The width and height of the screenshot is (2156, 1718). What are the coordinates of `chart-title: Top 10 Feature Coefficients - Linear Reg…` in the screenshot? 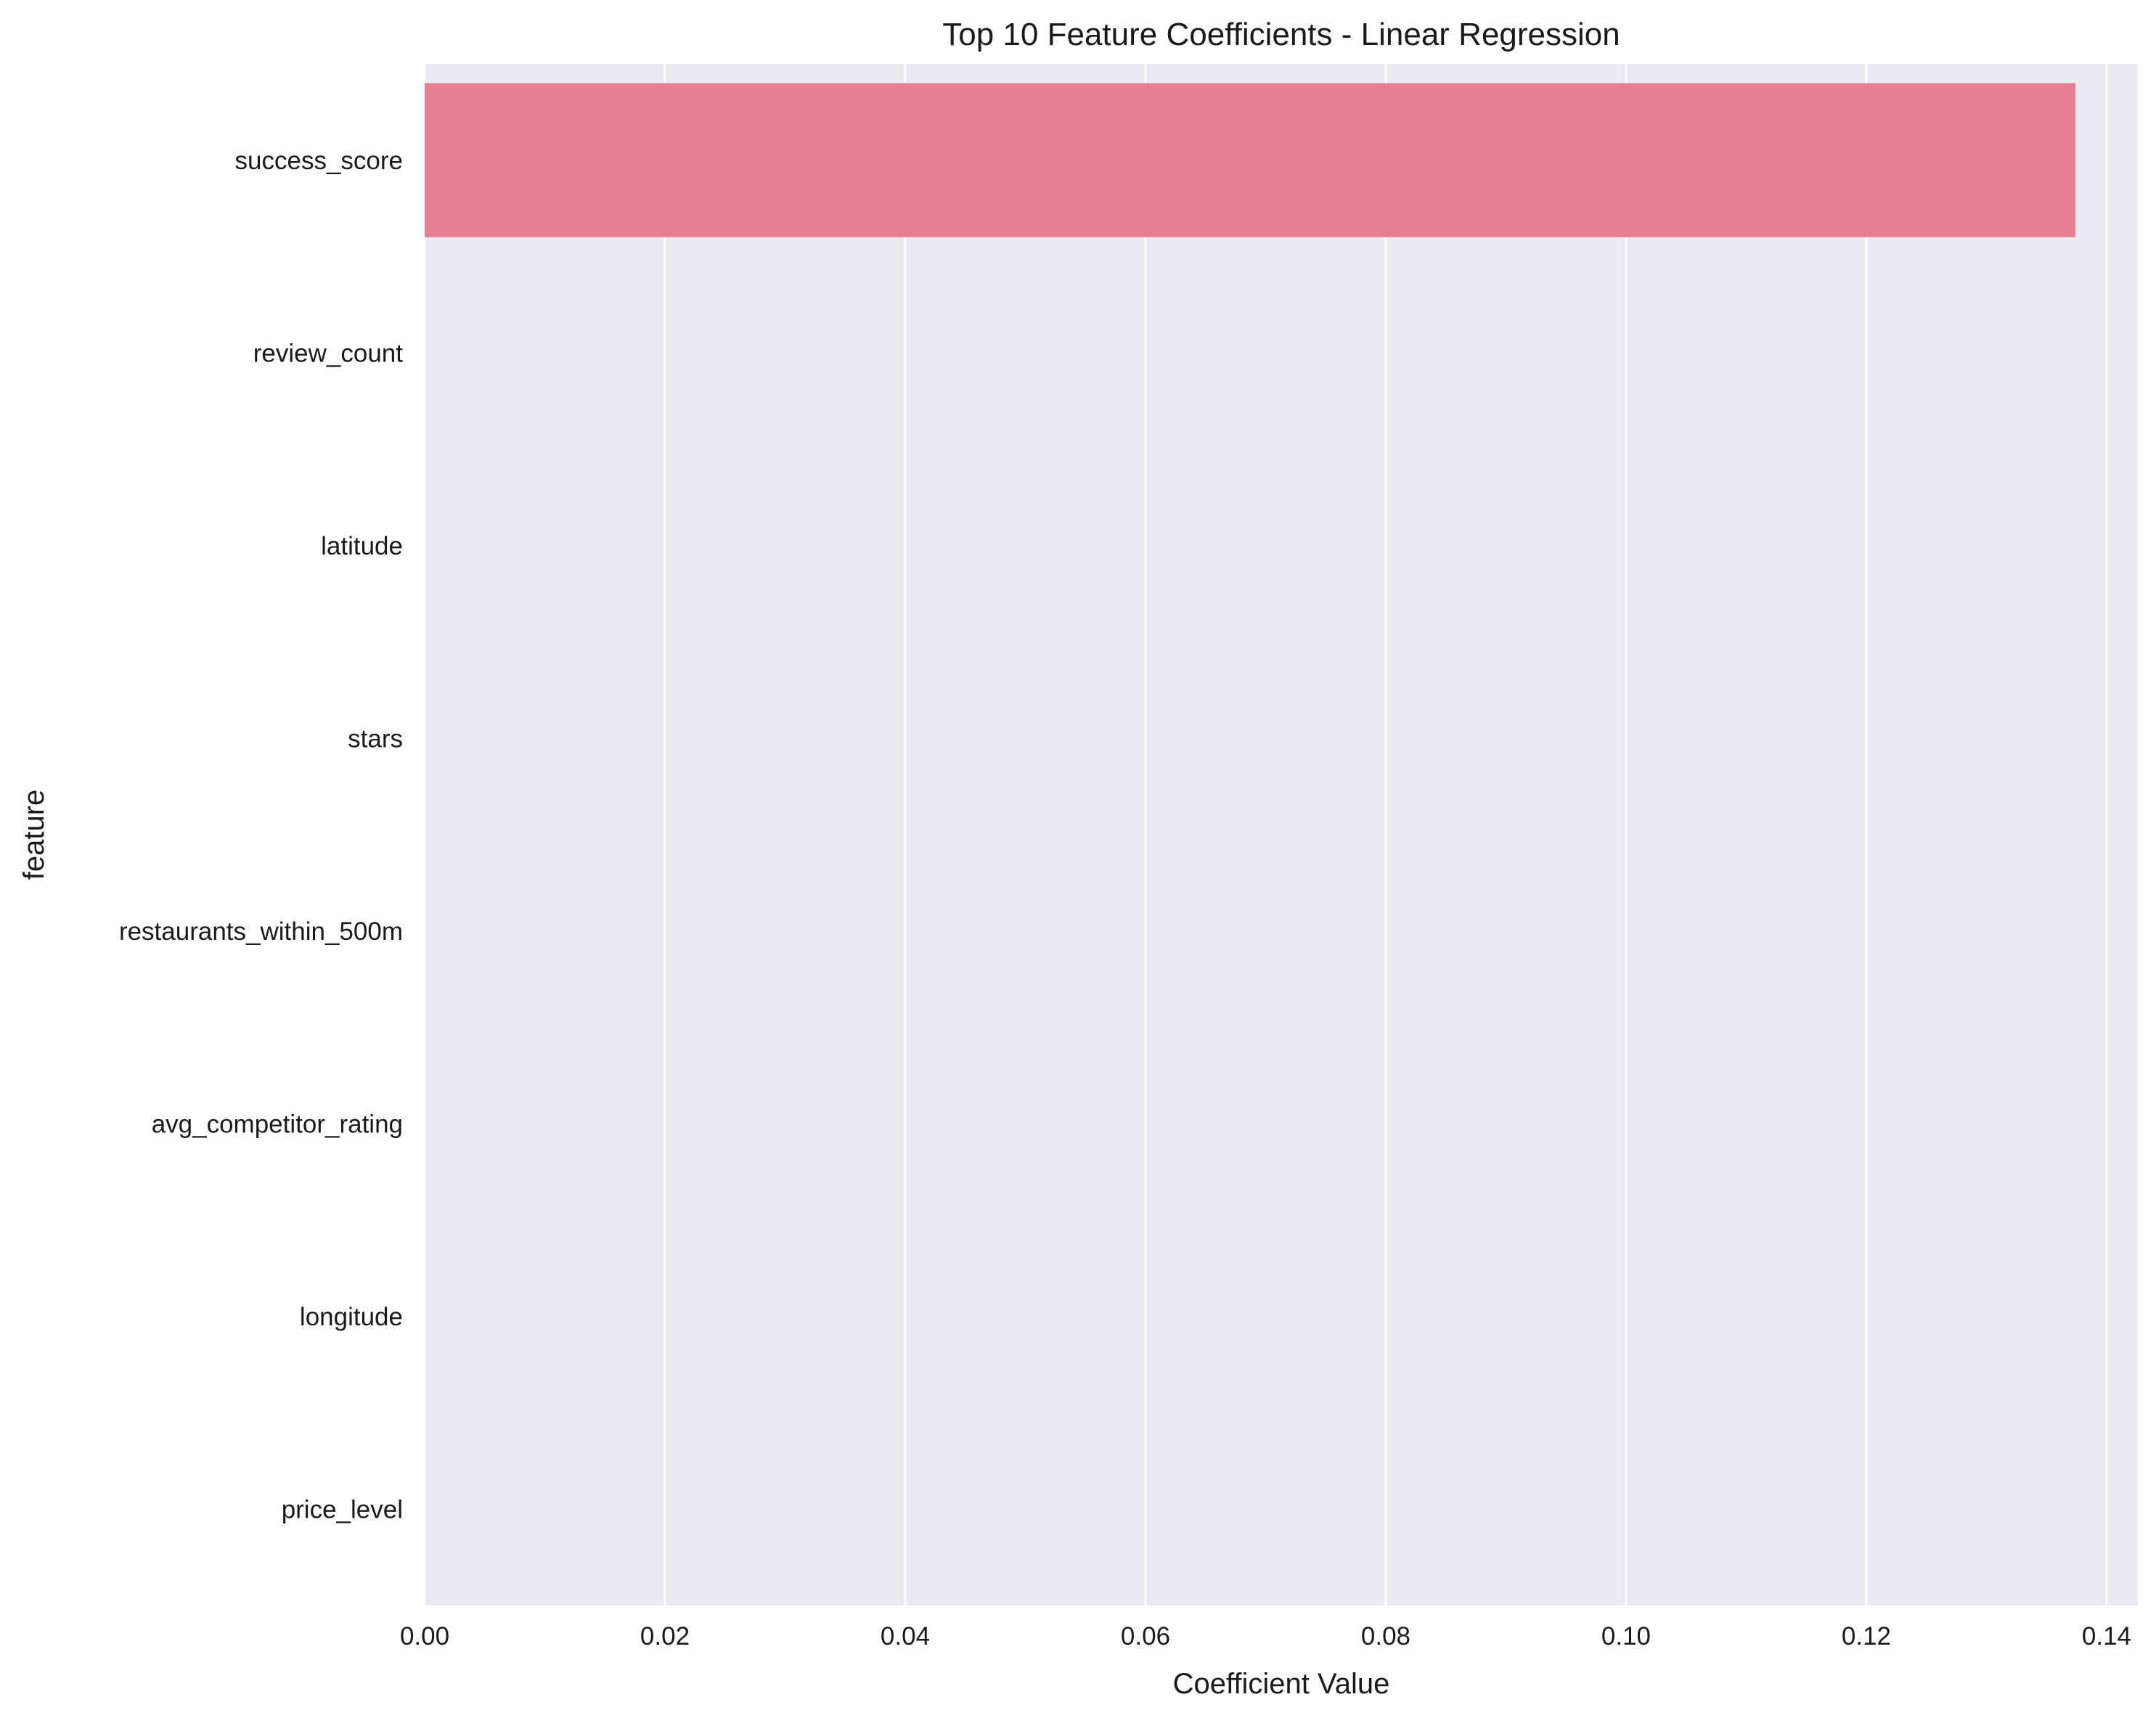 It's located at (1281, 34).